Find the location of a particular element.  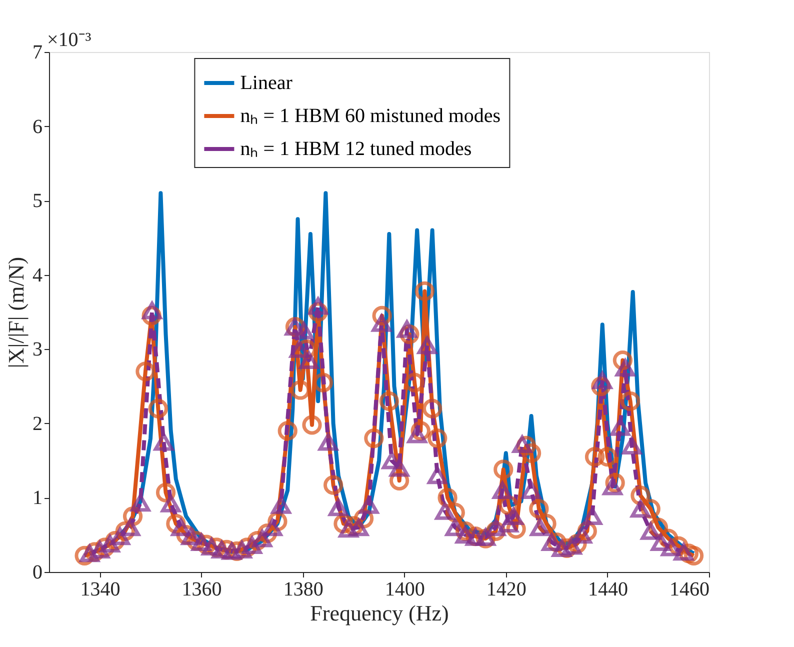

y-tick-label: 5 is located at coordinates (37, 201).